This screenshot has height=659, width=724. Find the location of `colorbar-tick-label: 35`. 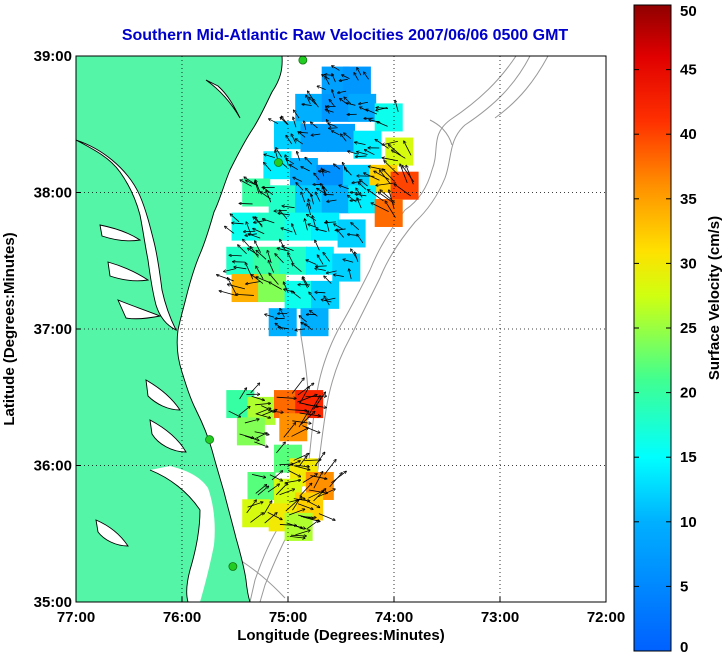

colorbar-tick-label: 35 is located at coordinates (688, 199).